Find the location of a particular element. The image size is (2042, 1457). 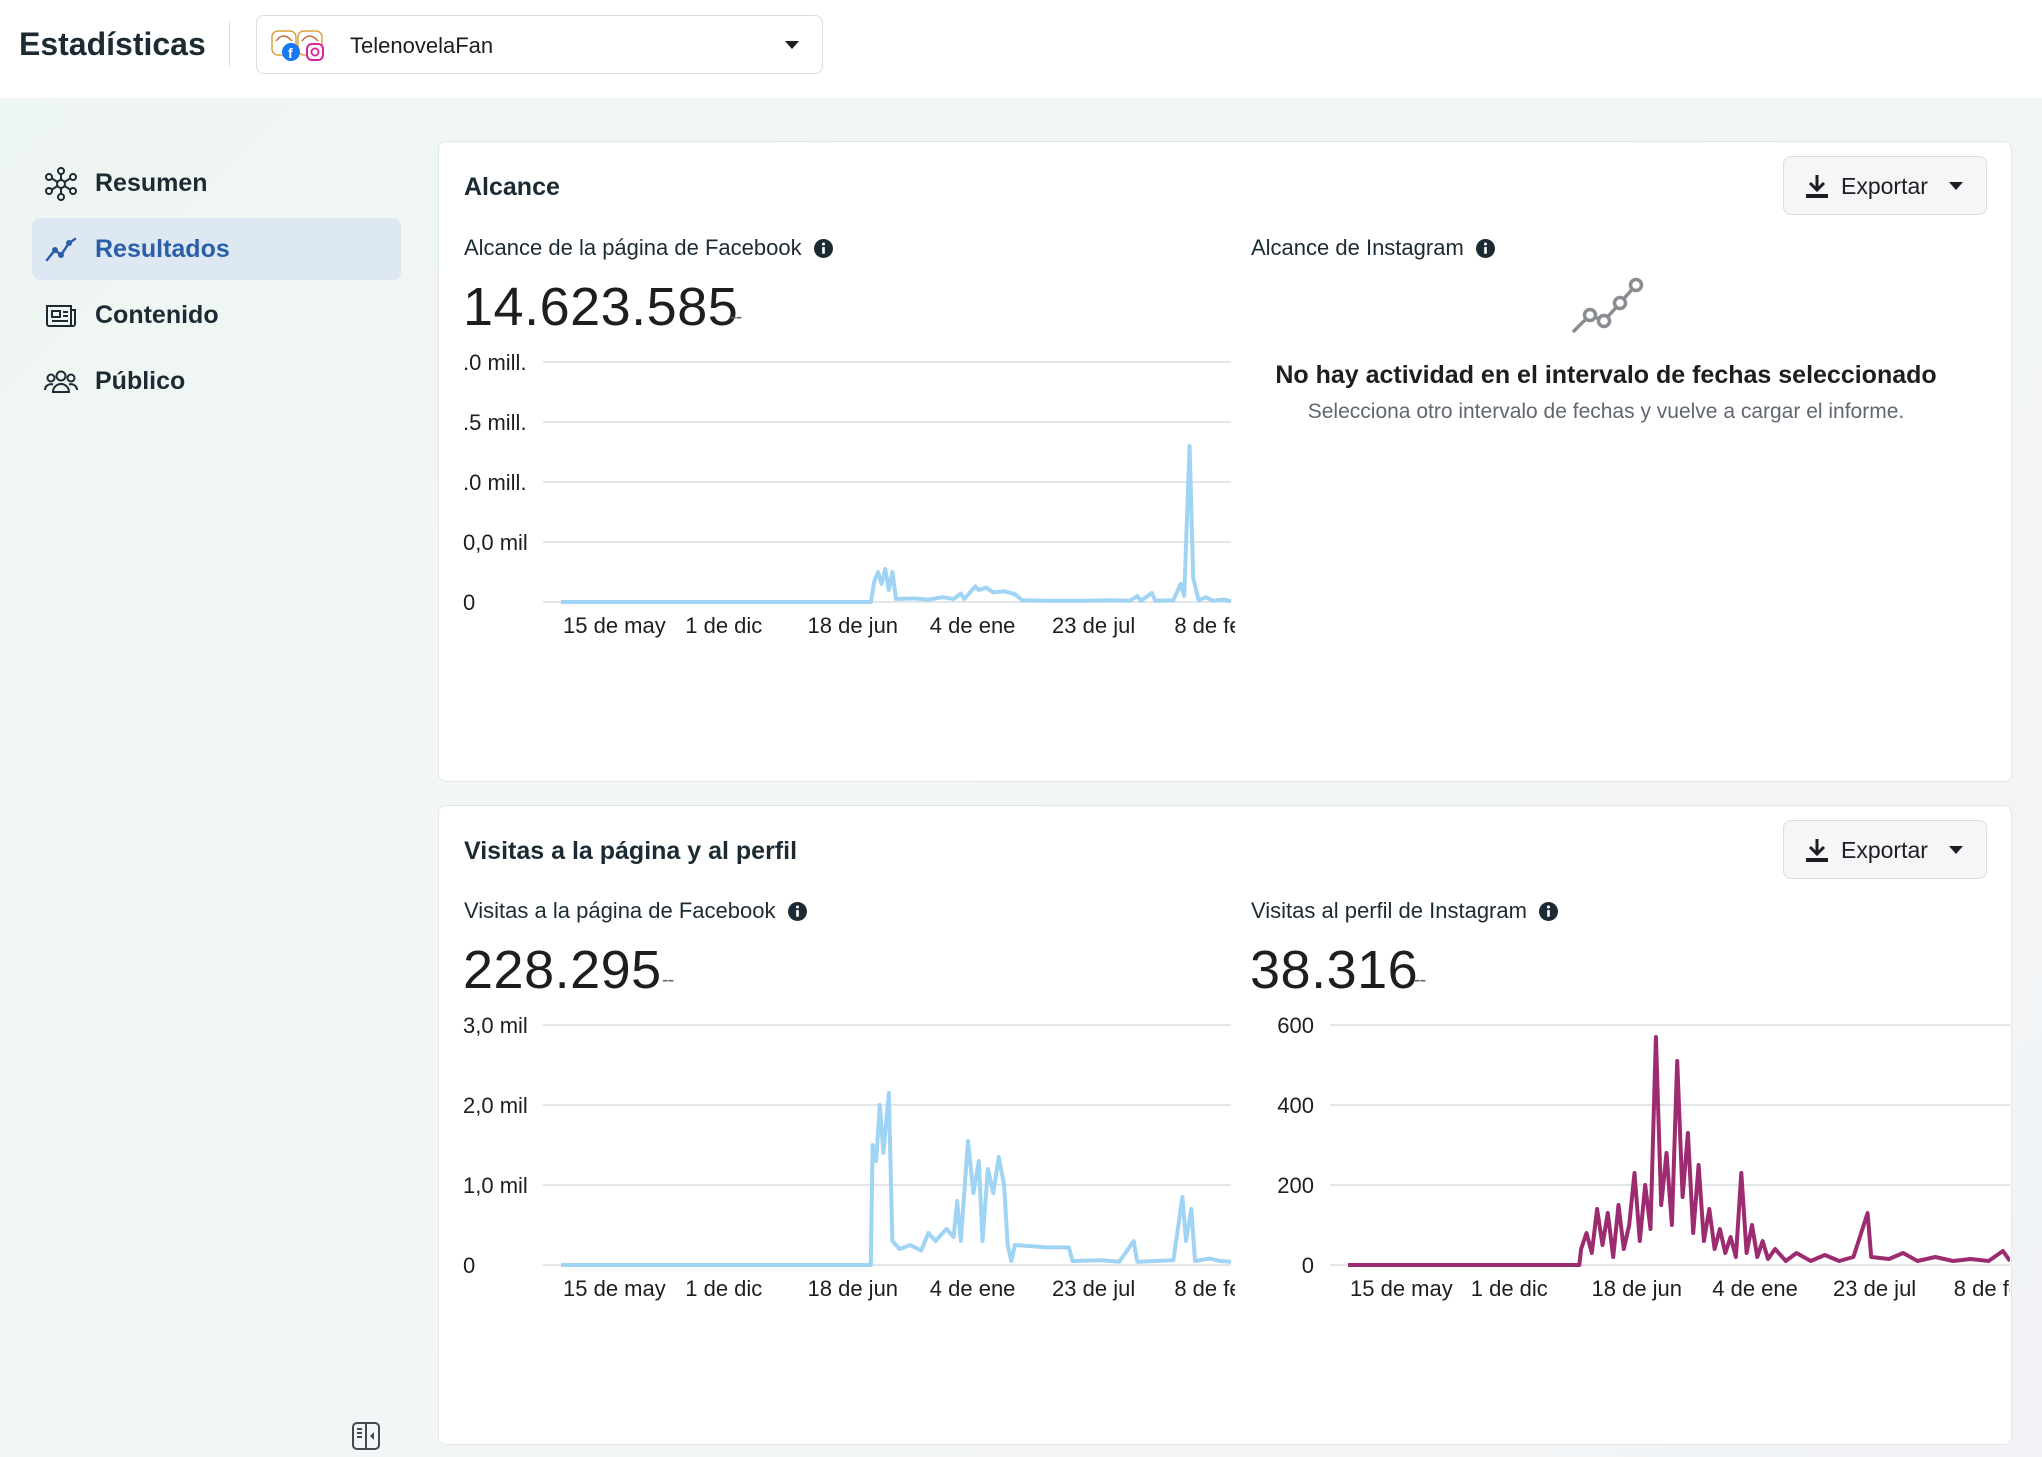

sidebar-item-label: Público is located at coordinates (140, 381).